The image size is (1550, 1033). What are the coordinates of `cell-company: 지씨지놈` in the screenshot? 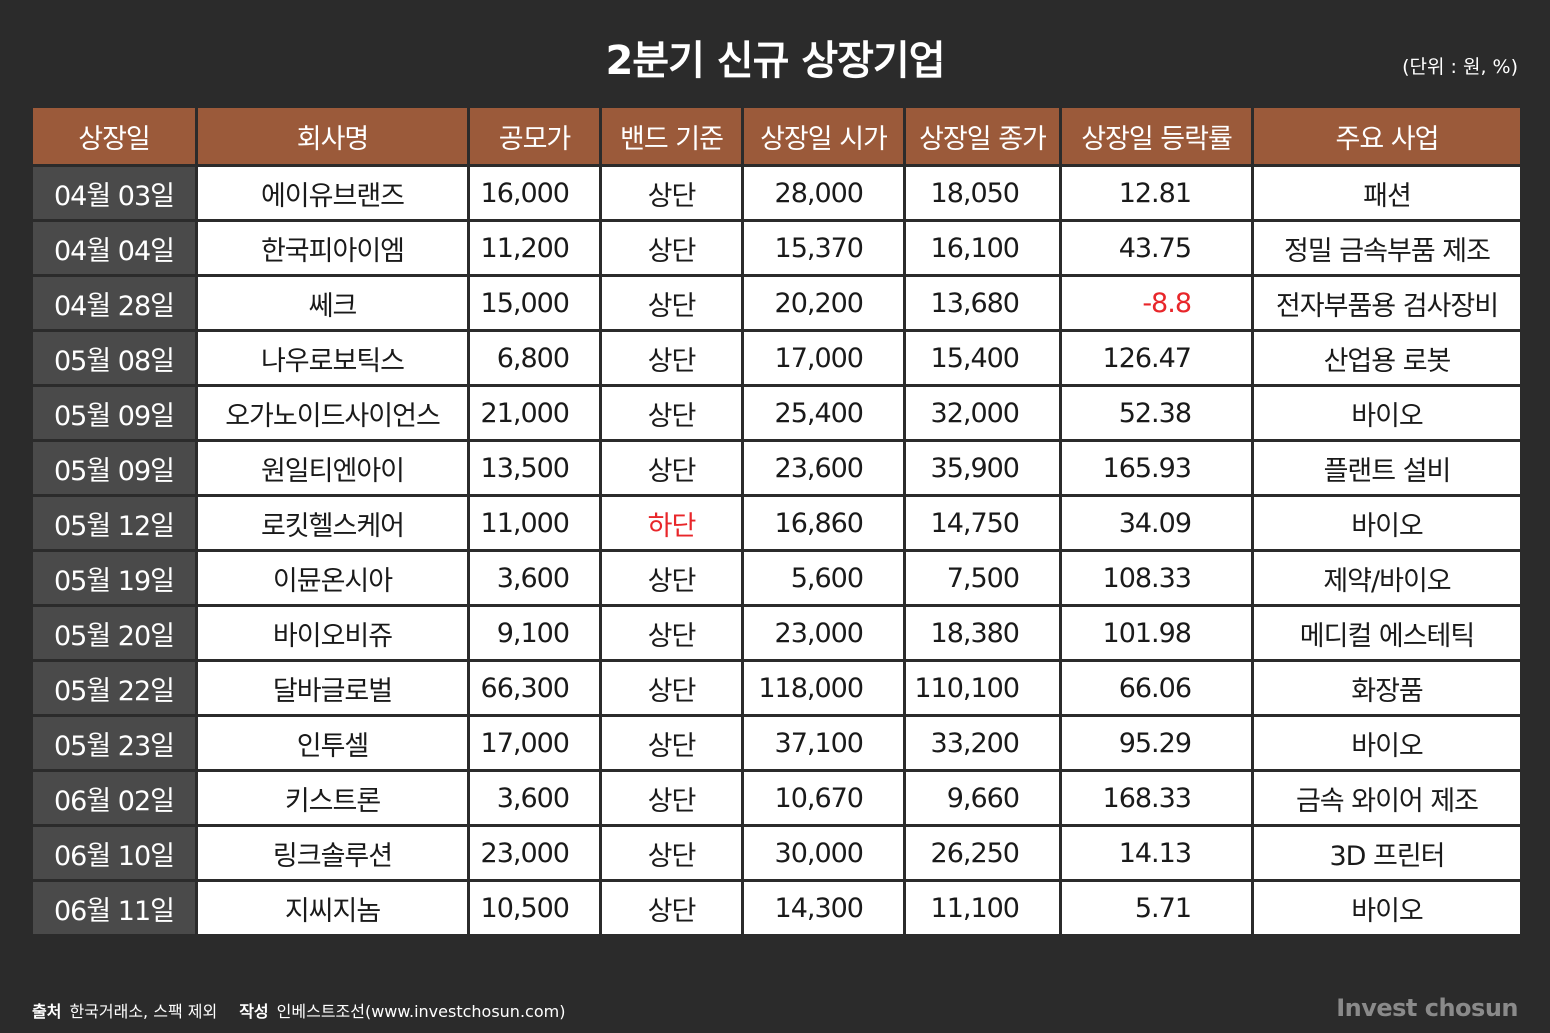 It's located at (332, 908).